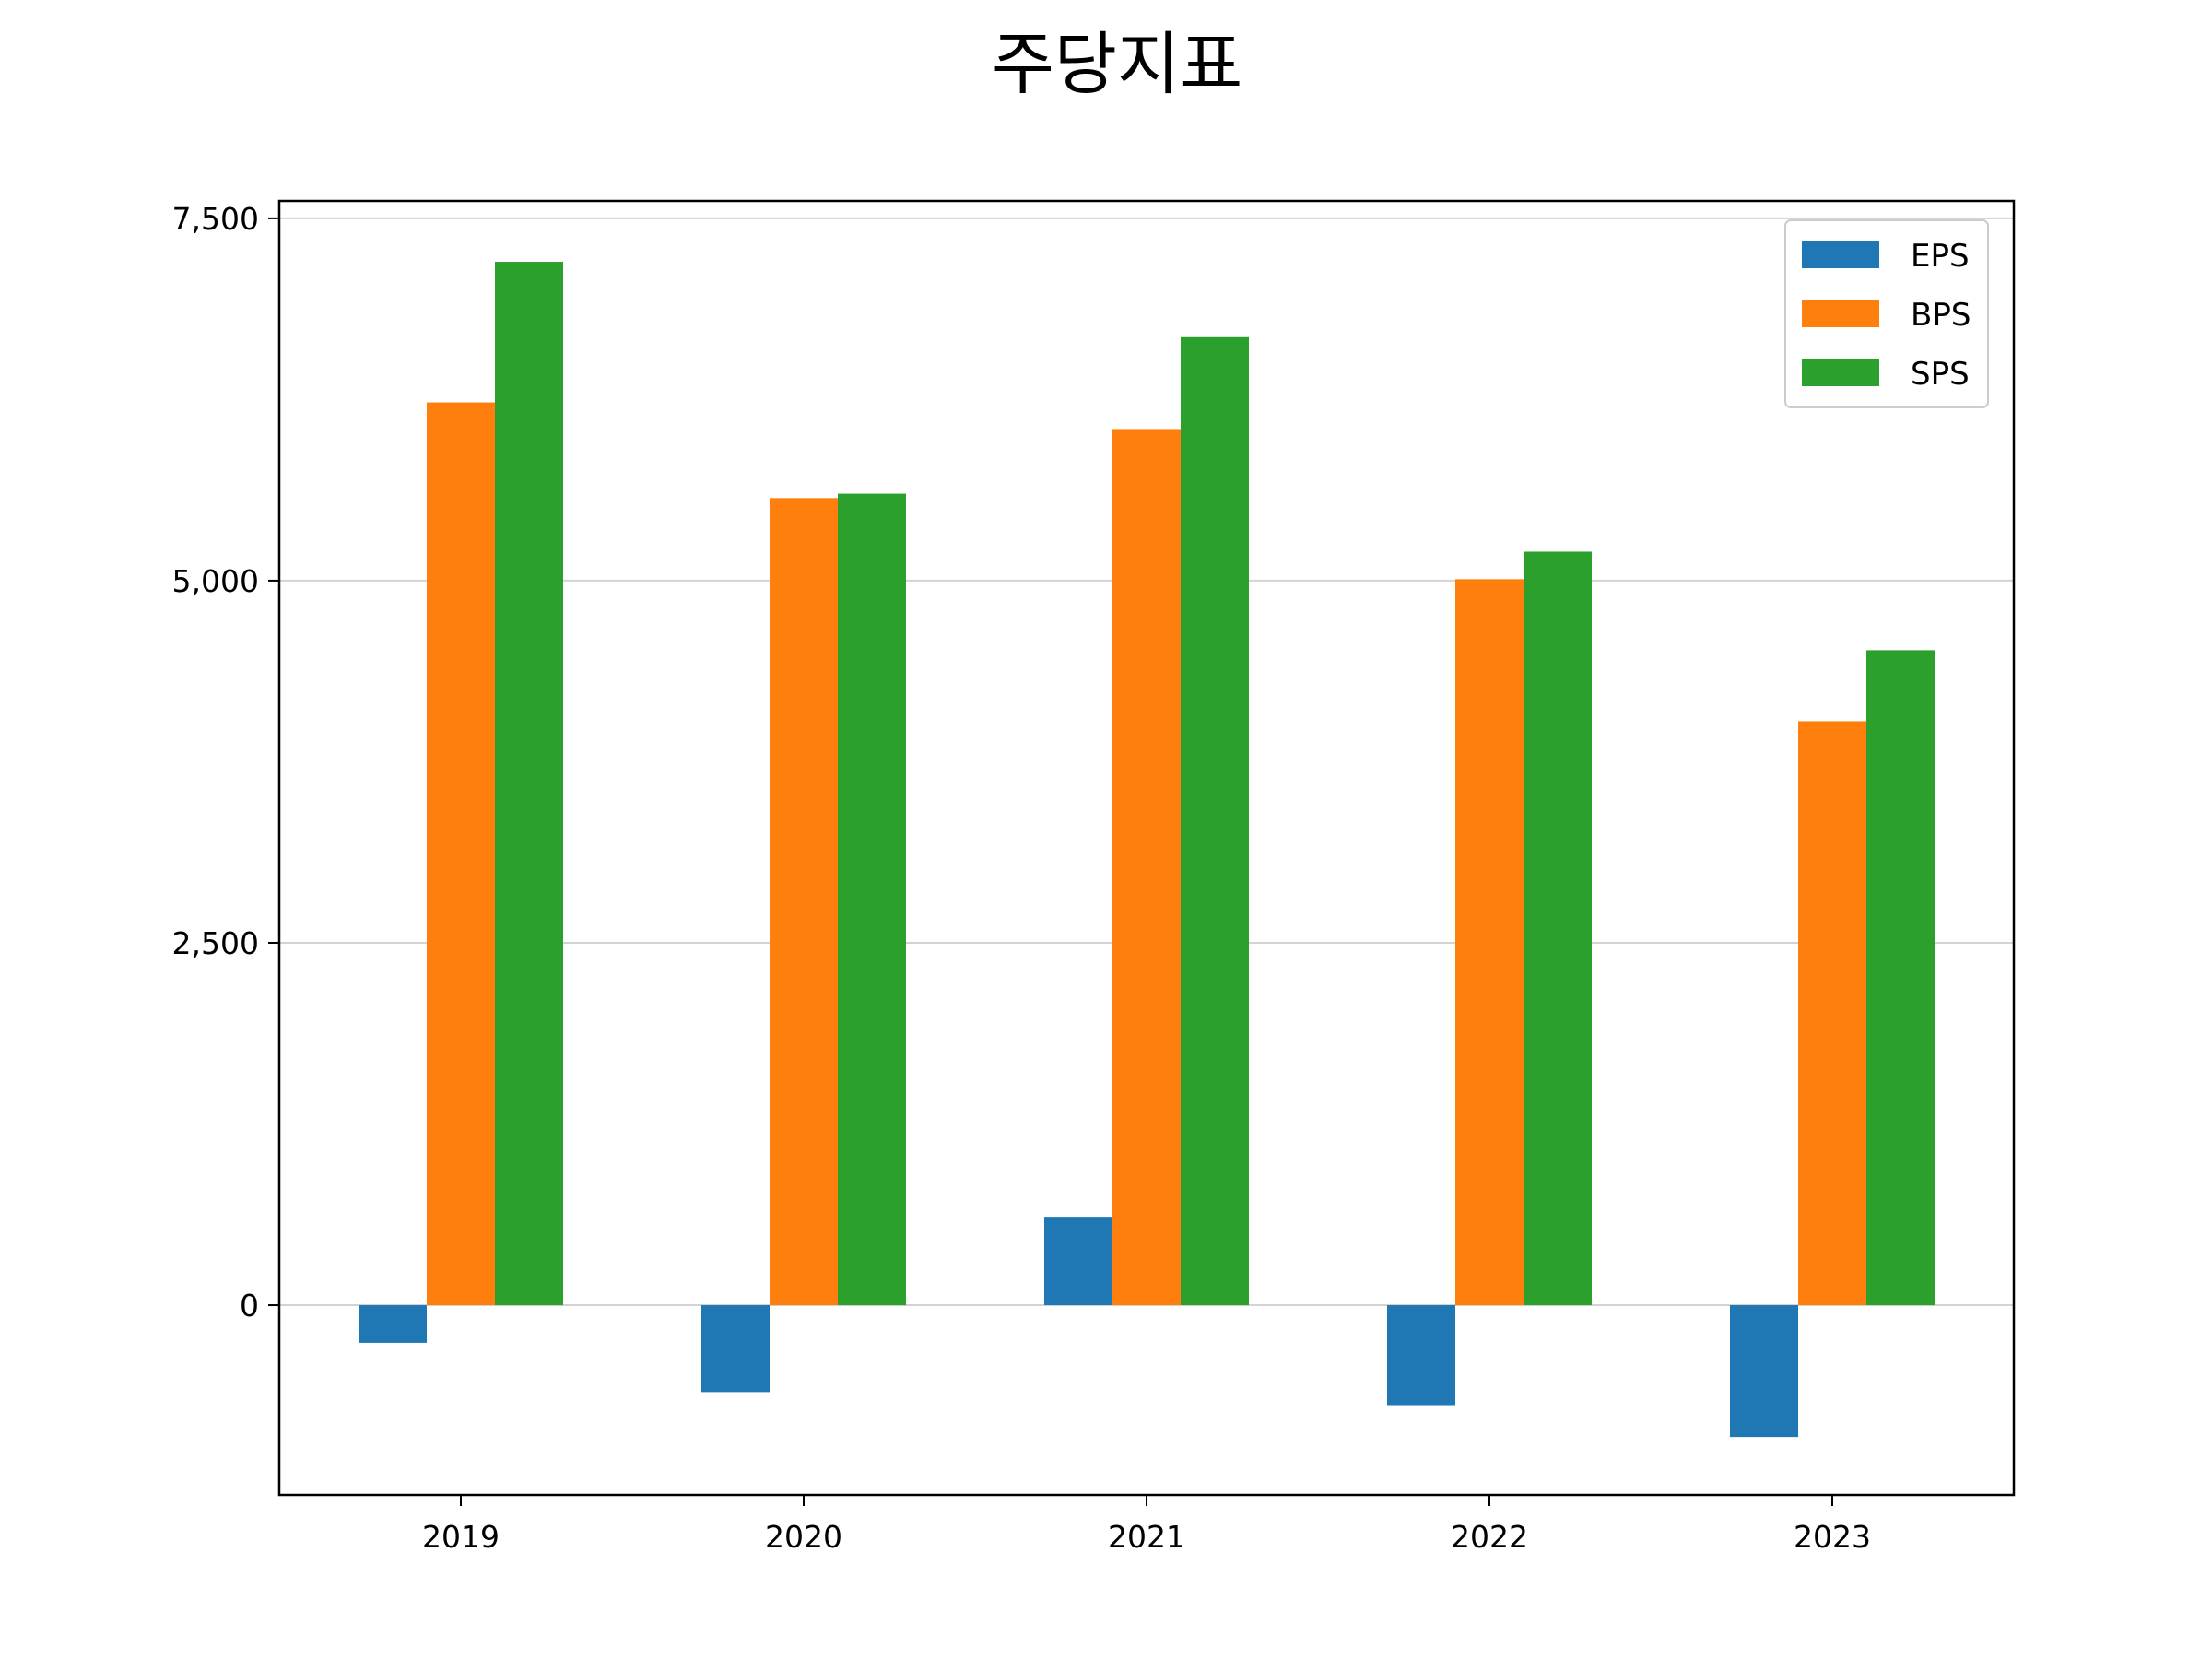 The height and width of the screenshot is (1659, 2212). What do you see at coordinates (215, 943) in the screenshot?
I see `y-tick-label: 2,500` at bounding box center [215, 943].